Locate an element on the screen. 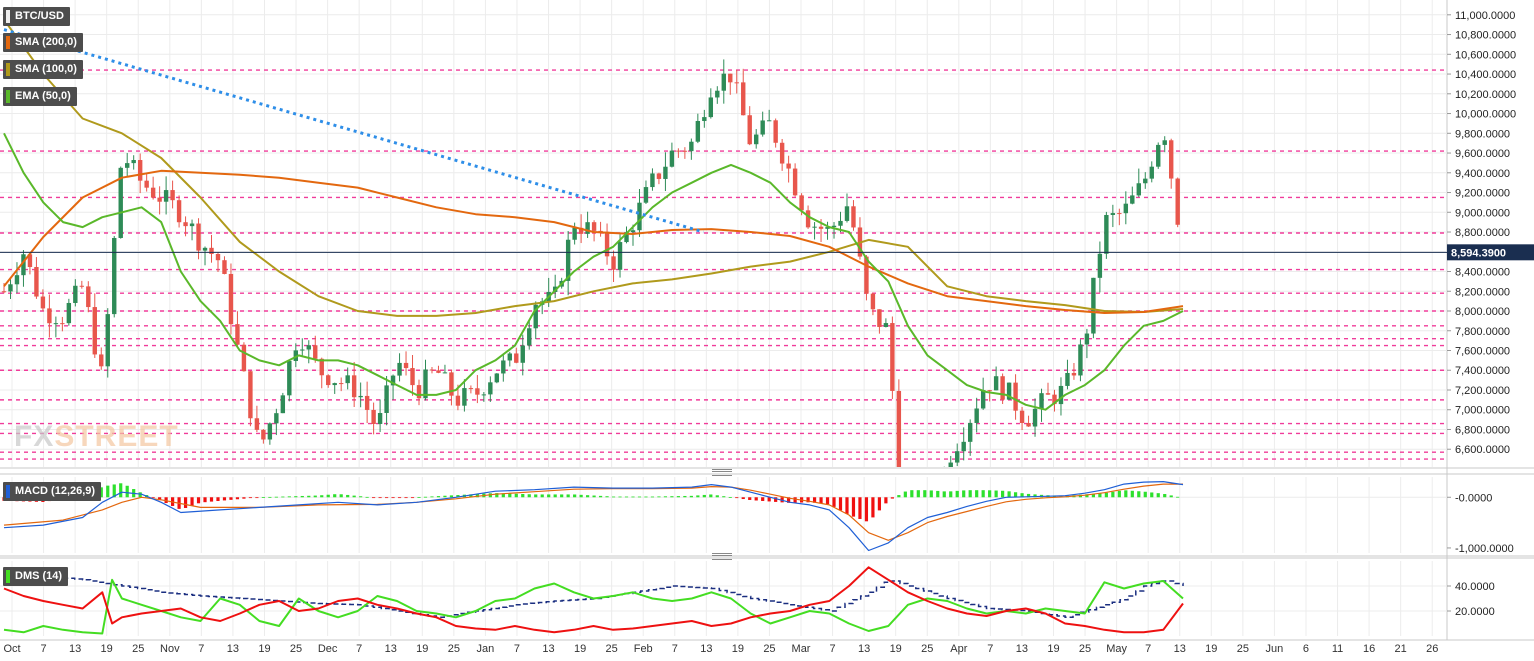 The height and width of the screenshot is (661, 1534). x-tick-label: Mar is located at coordinates (801, 649).